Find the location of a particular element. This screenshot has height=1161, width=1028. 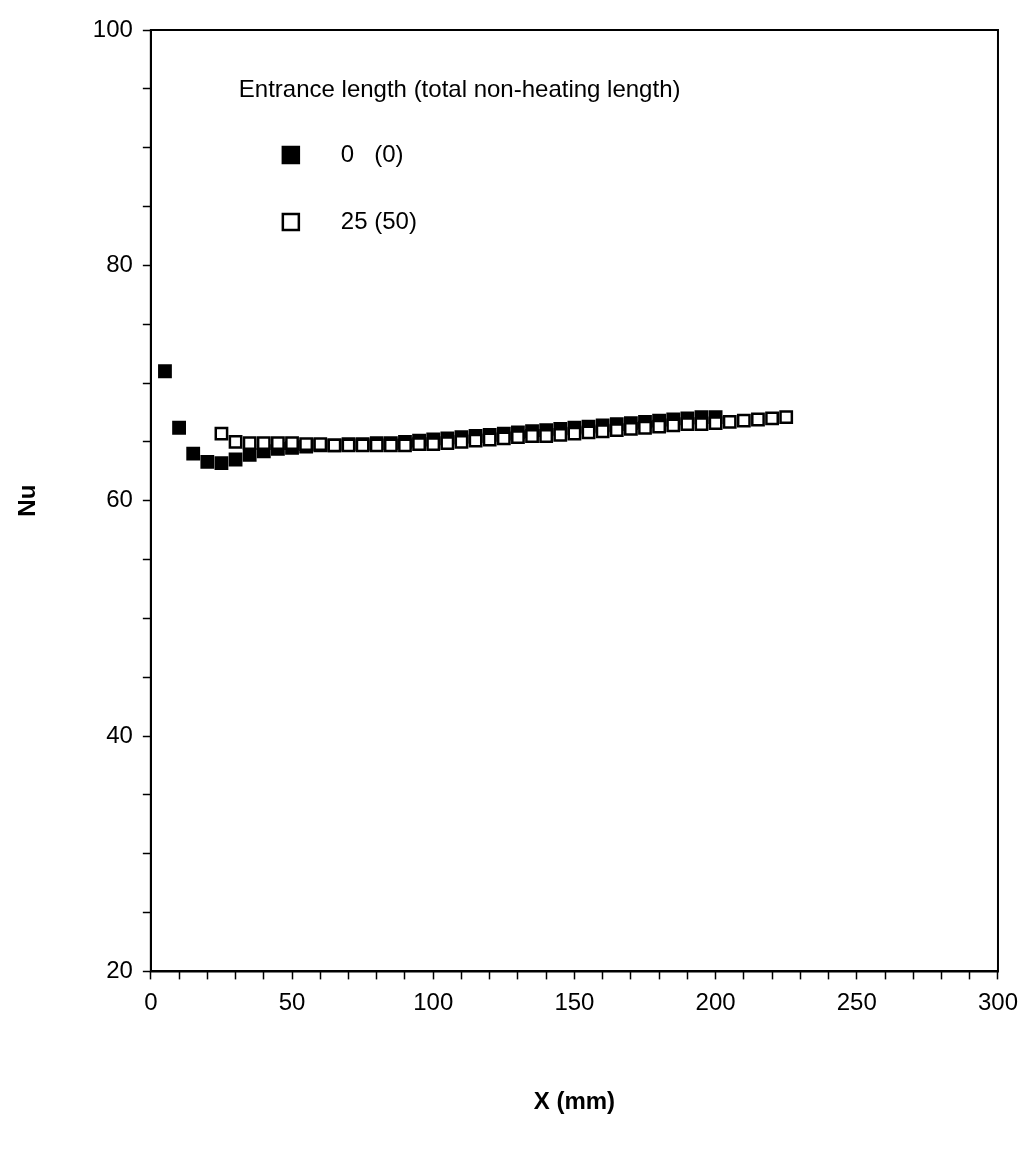

x-tick-label: 250 is located at coordinates (856, 1002).